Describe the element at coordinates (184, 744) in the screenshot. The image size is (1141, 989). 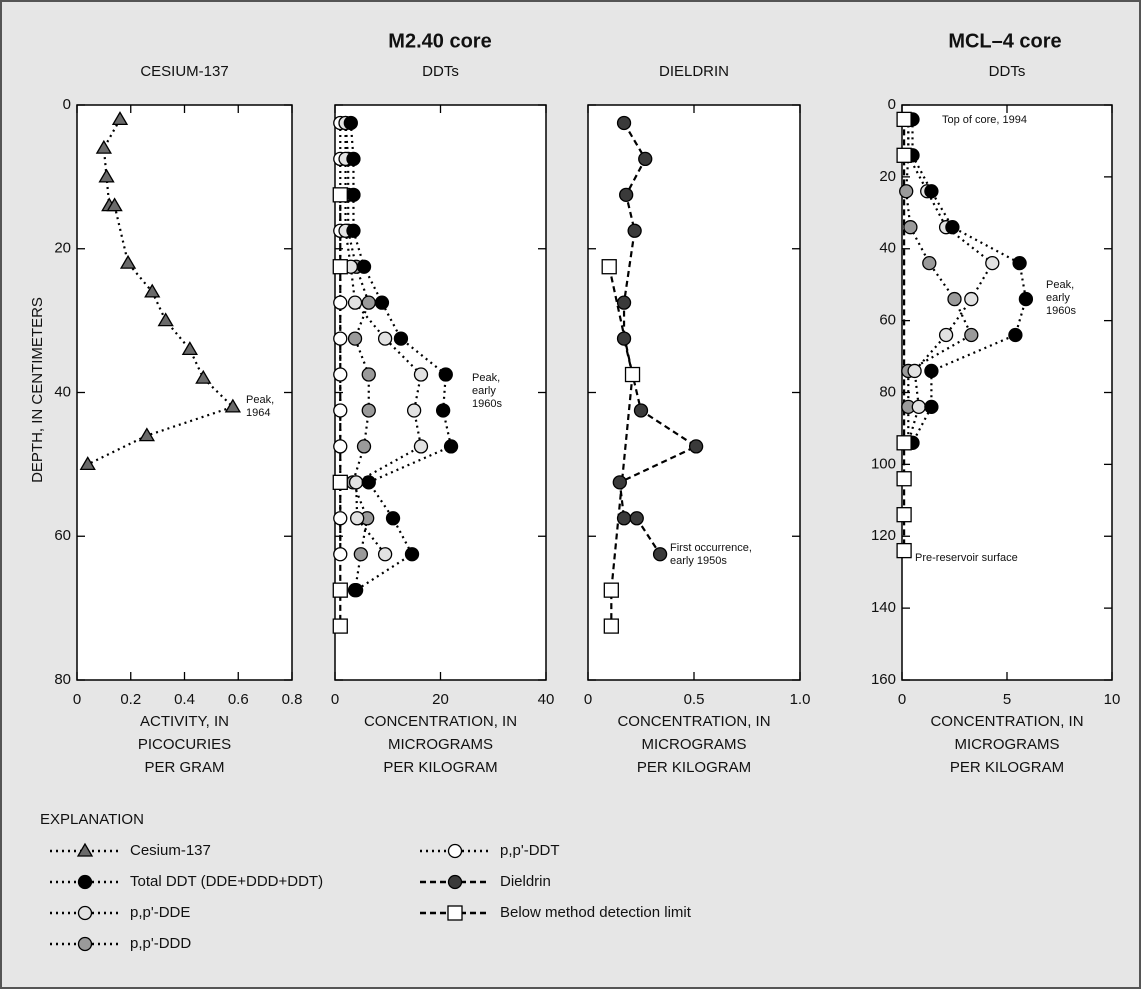
I see `x-axis-label: PICOCURIES` at that location.